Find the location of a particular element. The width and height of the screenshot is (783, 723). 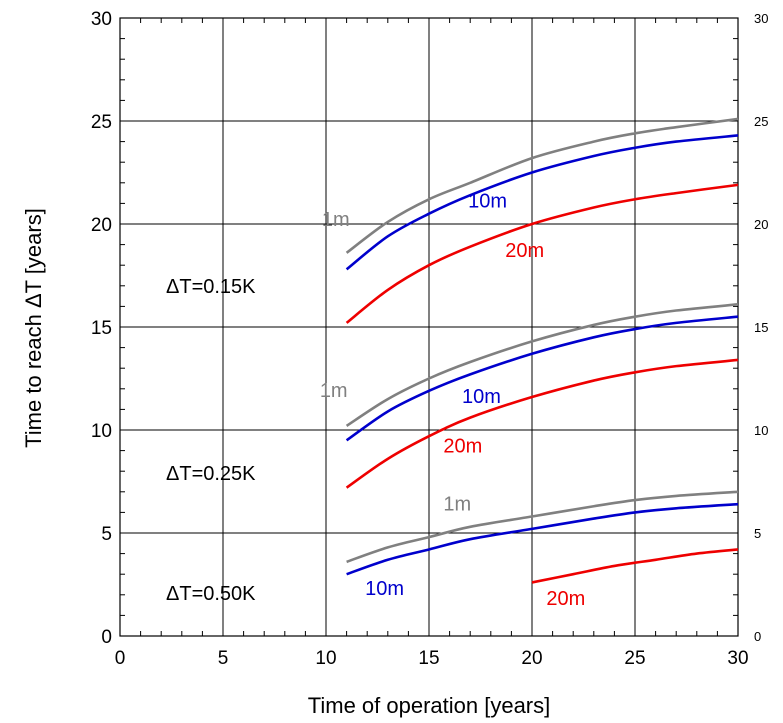

x-tick-label: 30 is located at coordinates (737, 658).